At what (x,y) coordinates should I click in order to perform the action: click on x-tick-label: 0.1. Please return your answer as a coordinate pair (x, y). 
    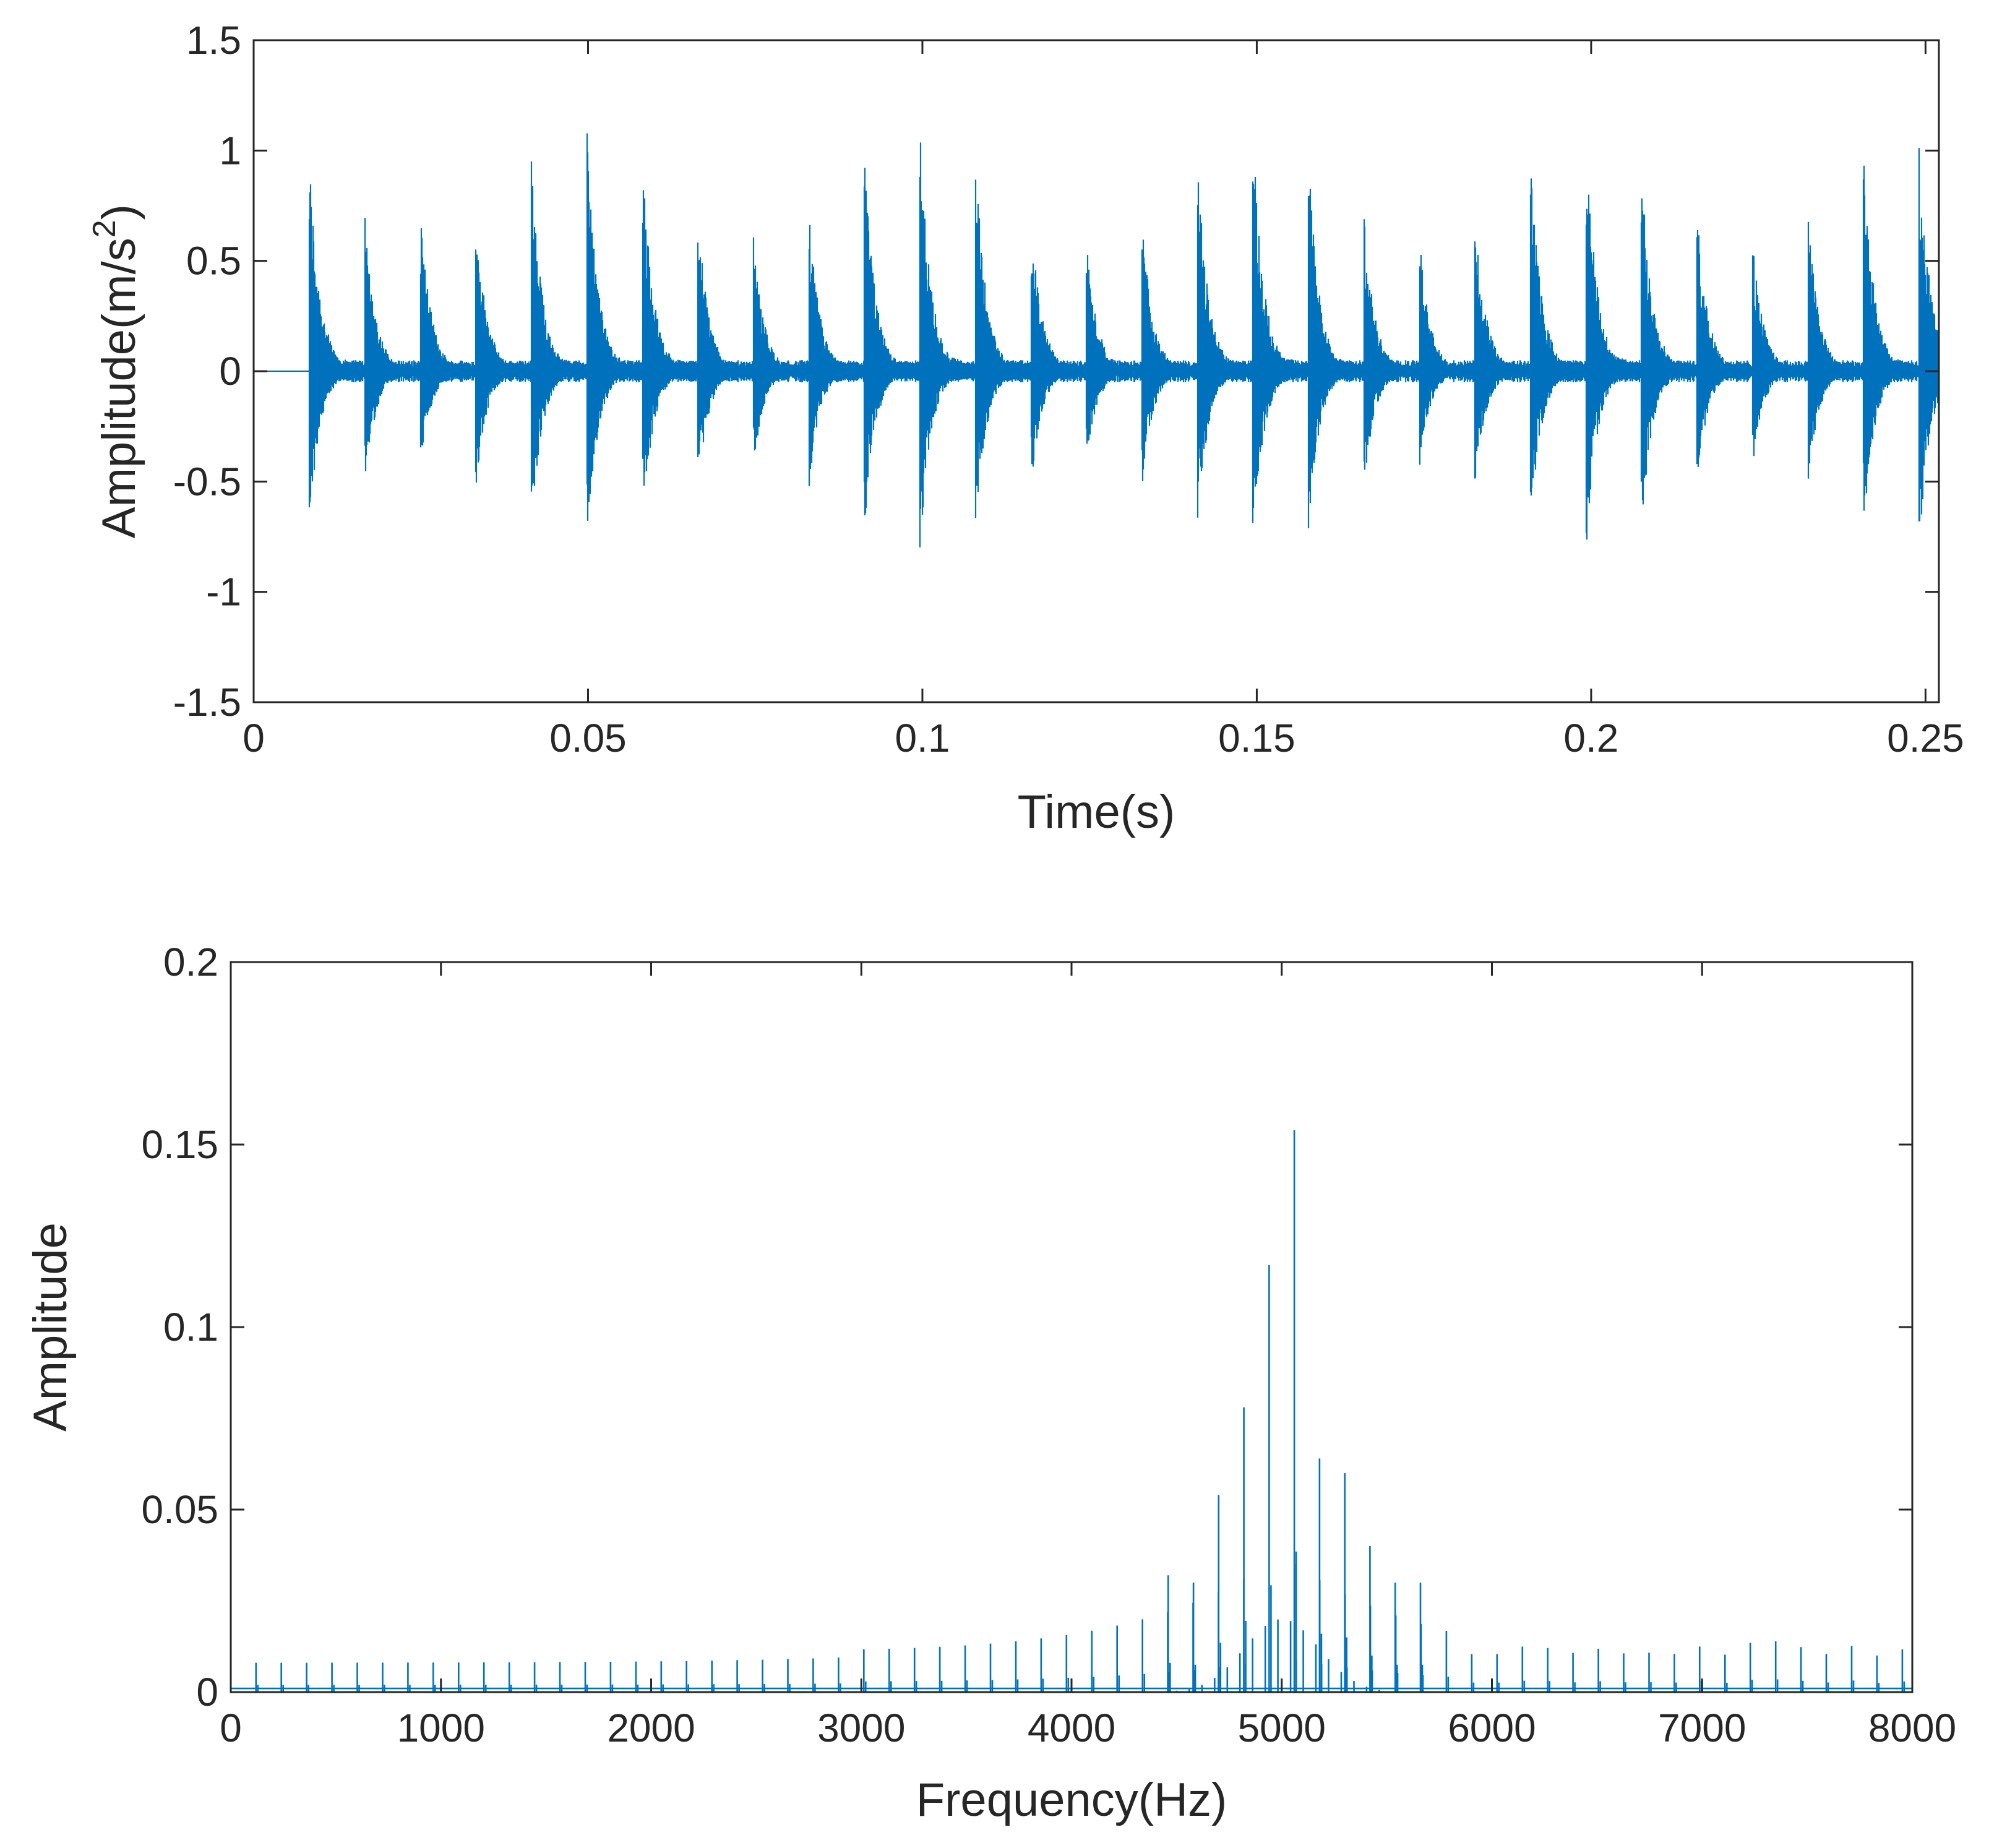
    Looking at the image, I should click on (922, 738).